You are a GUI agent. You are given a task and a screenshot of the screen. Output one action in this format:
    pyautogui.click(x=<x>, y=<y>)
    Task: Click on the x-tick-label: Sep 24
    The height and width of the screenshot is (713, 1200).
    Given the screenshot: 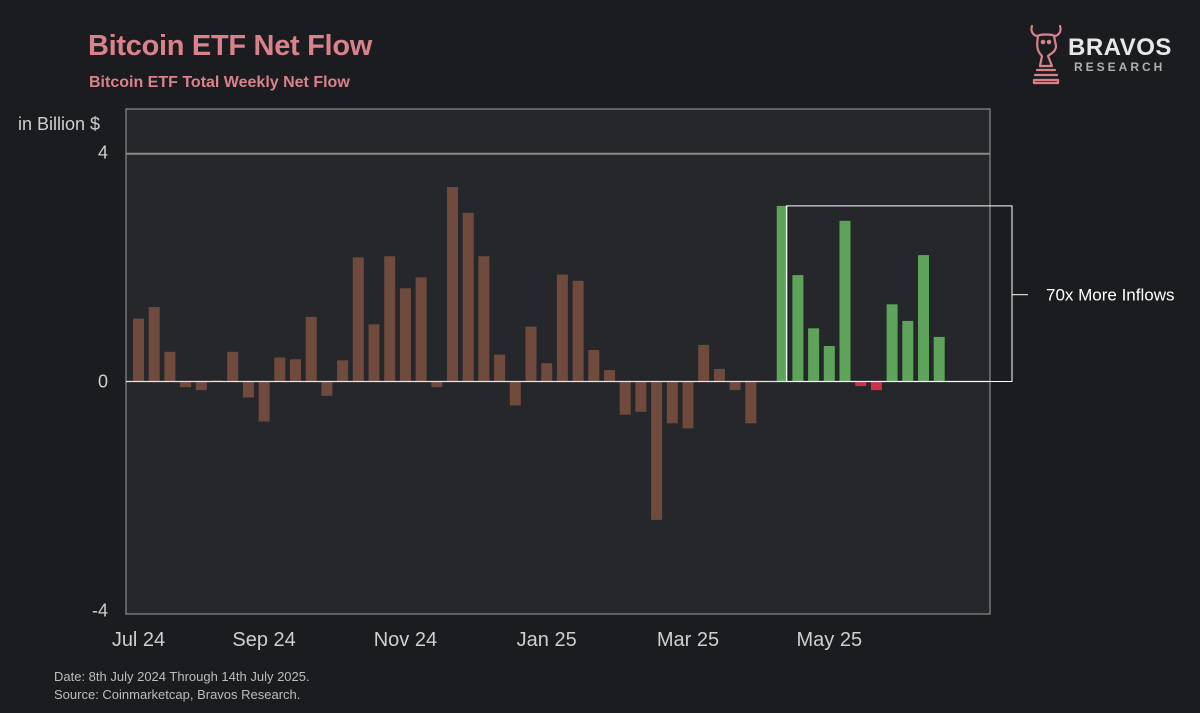 What is the action you would take?
    pyautogui.click(x=263, y=640)
    